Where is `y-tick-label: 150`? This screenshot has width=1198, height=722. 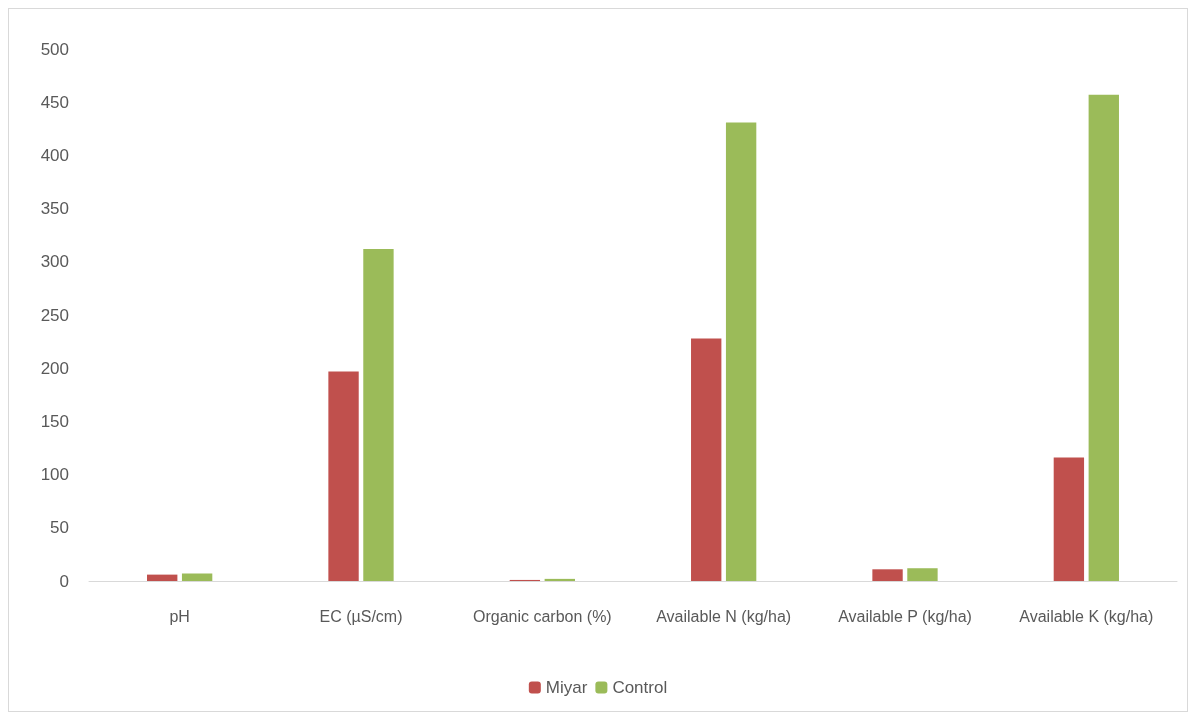
y-tick-label: 150 is located at coordinates (54, 421).